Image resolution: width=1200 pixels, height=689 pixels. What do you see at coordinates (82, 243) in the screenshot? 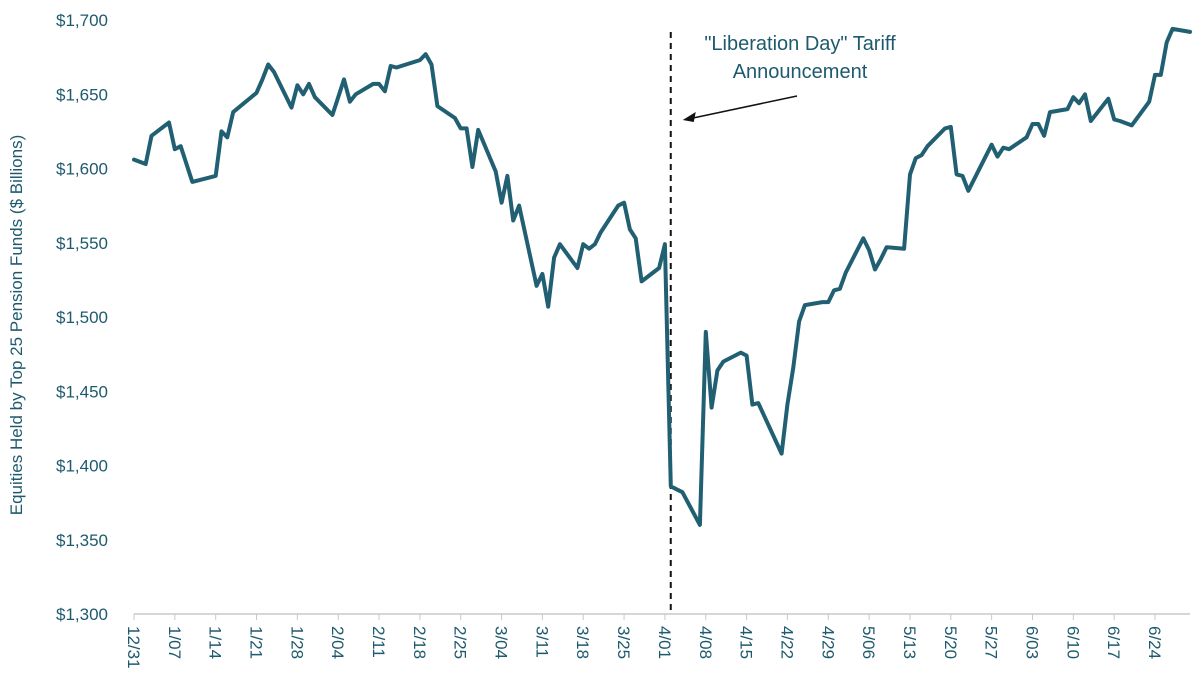
I see `y-tick-label: $1,550` at bounding box center [82, 243].